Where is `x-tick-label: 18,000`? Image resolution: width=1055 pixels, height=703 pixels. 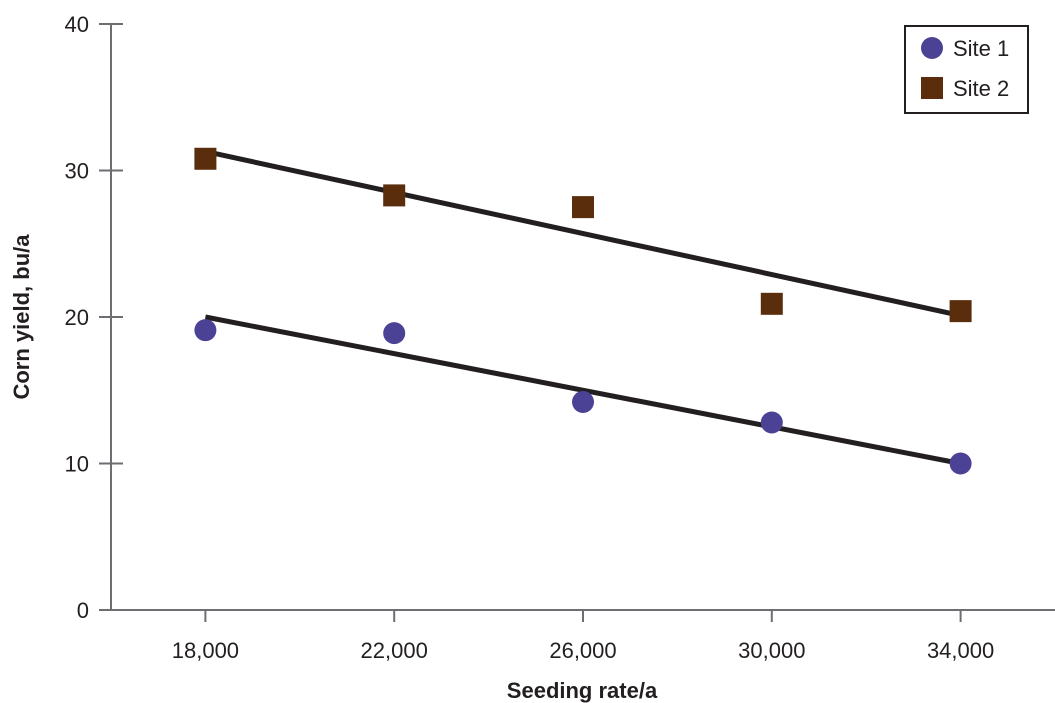 x-tick-label: 18,000 is located at coordinates (205, 650).